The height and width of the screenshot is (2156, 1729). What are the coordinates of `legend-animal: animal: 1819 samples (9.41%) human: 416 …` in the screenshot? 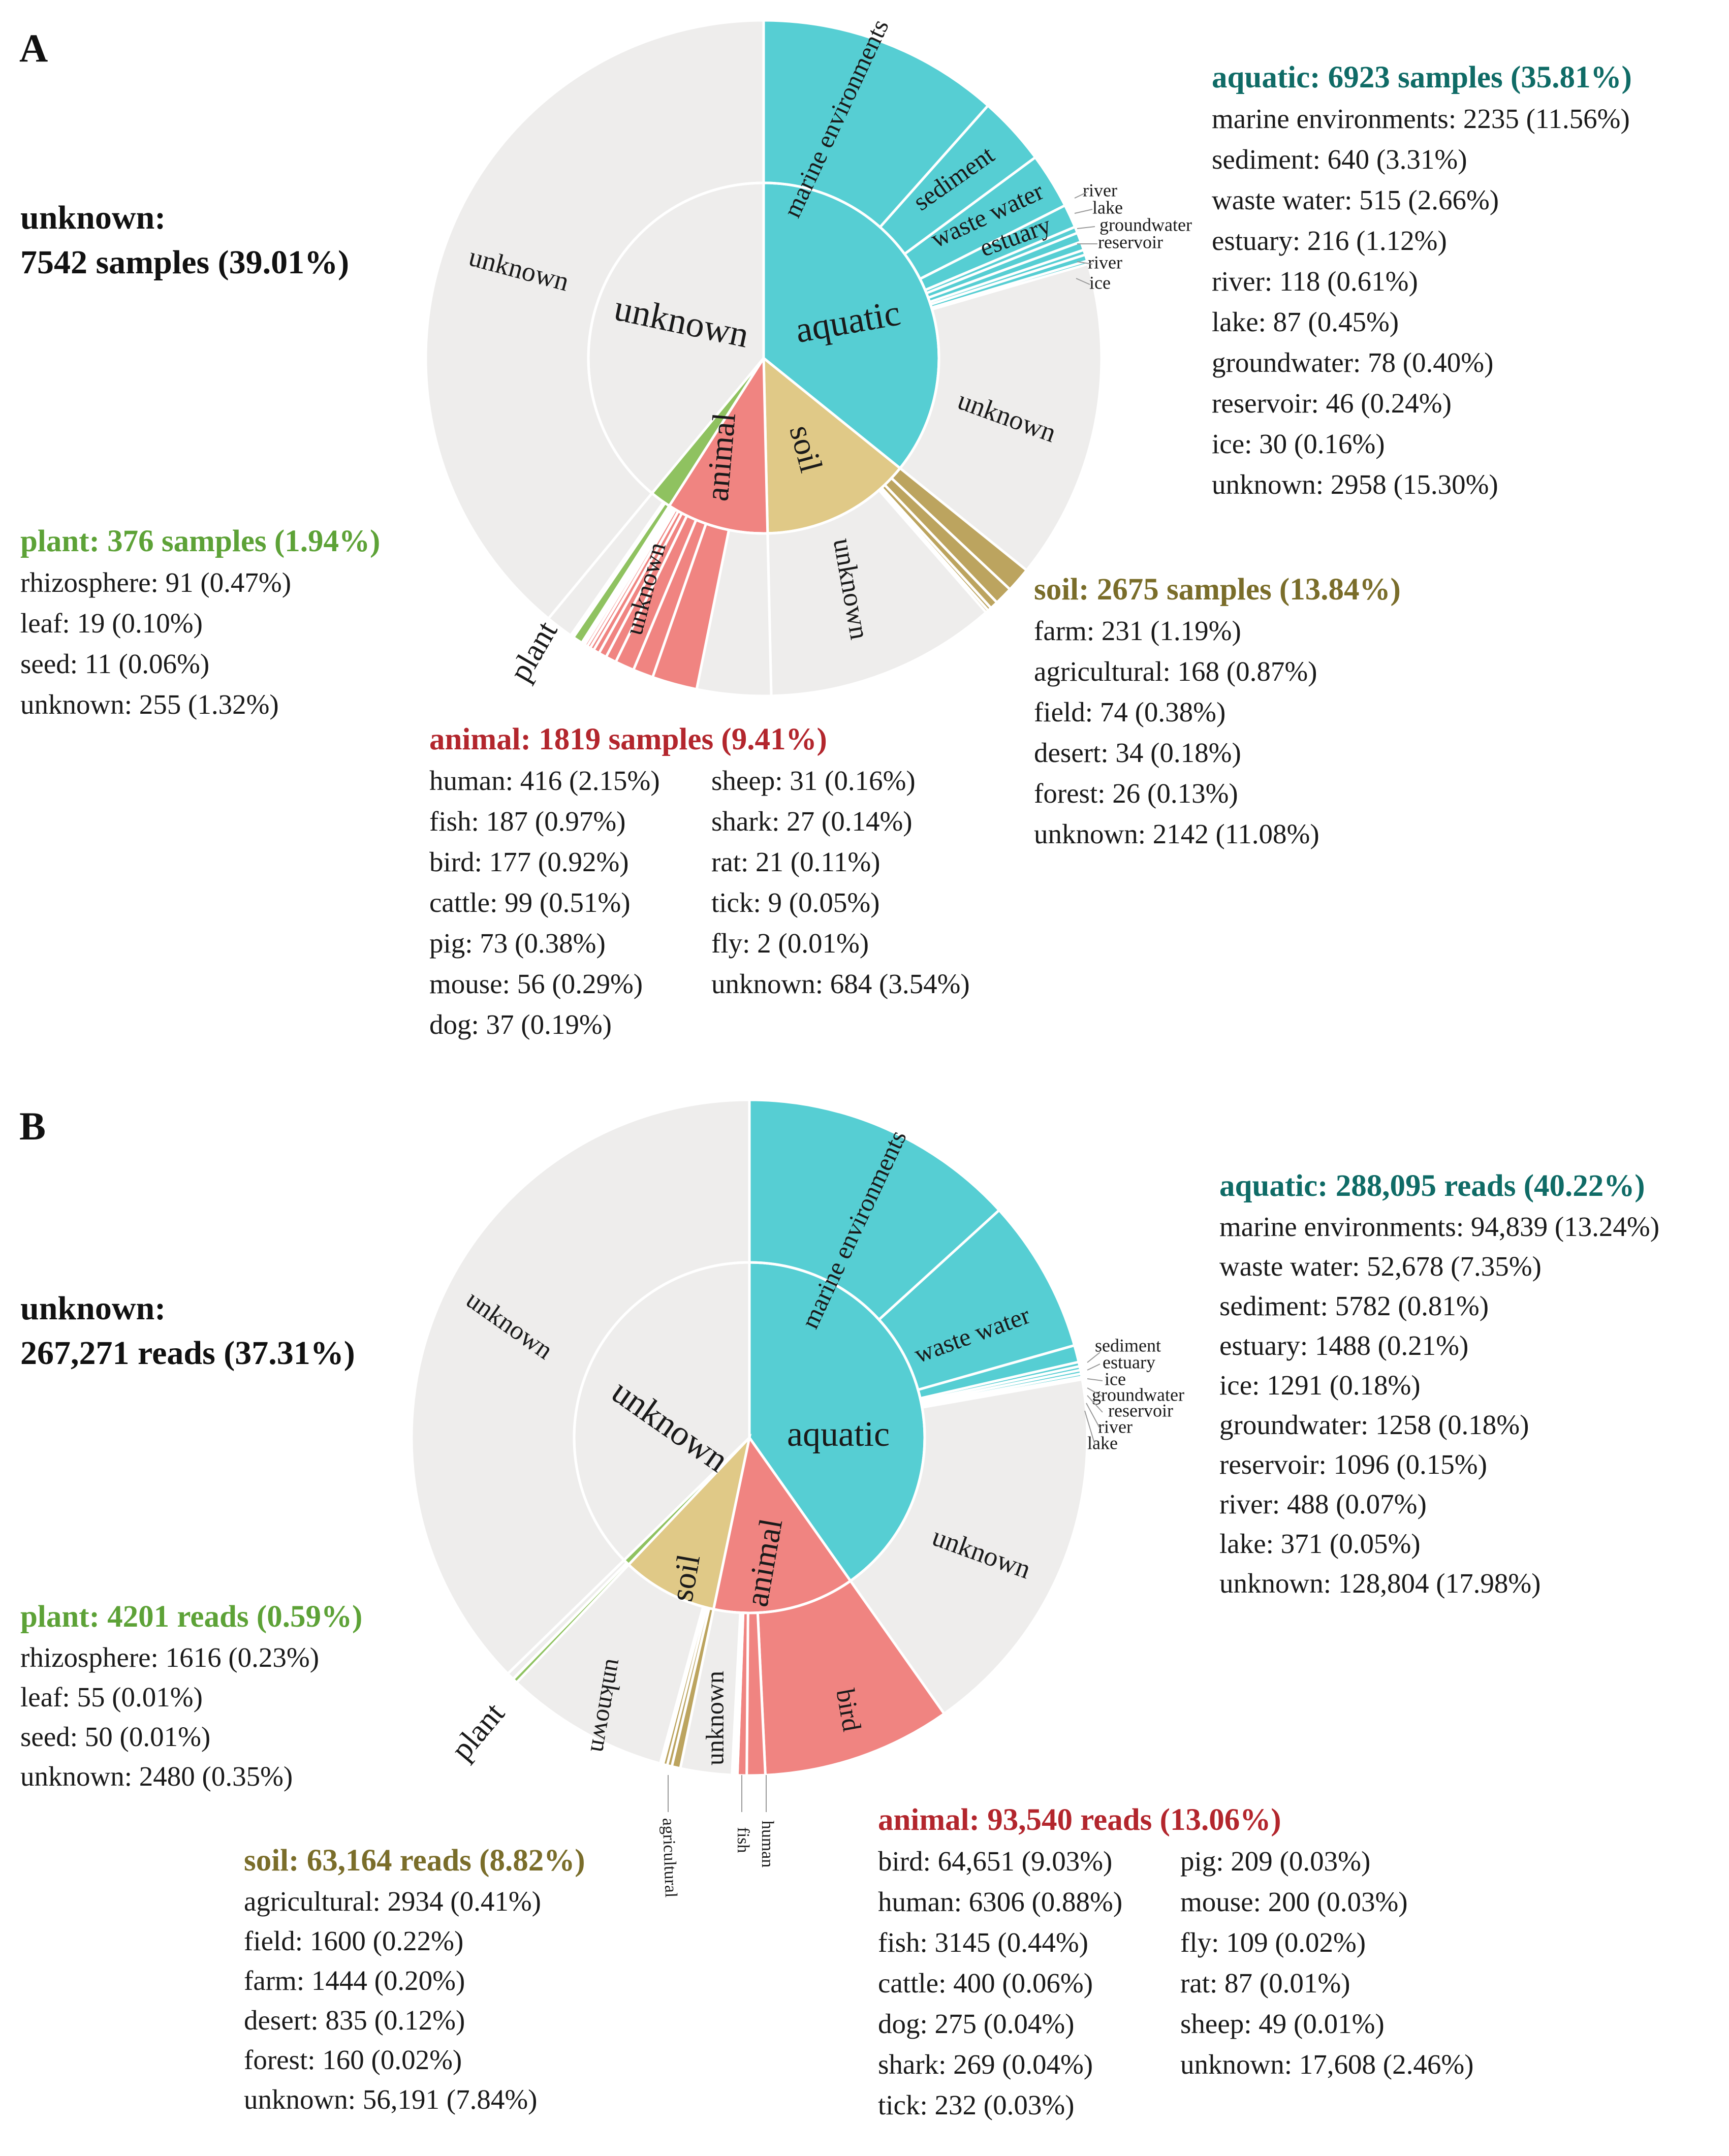 It's located at (699, 882).